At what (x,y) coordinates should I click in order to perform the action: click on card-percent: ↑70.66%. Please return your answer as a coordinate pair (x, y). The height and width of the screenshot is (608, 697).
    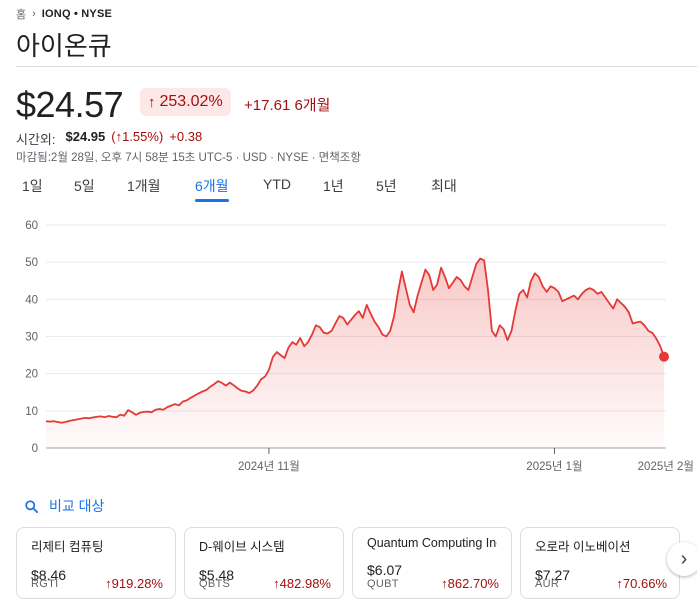
    Looking at the image, I should click on (641, 583).